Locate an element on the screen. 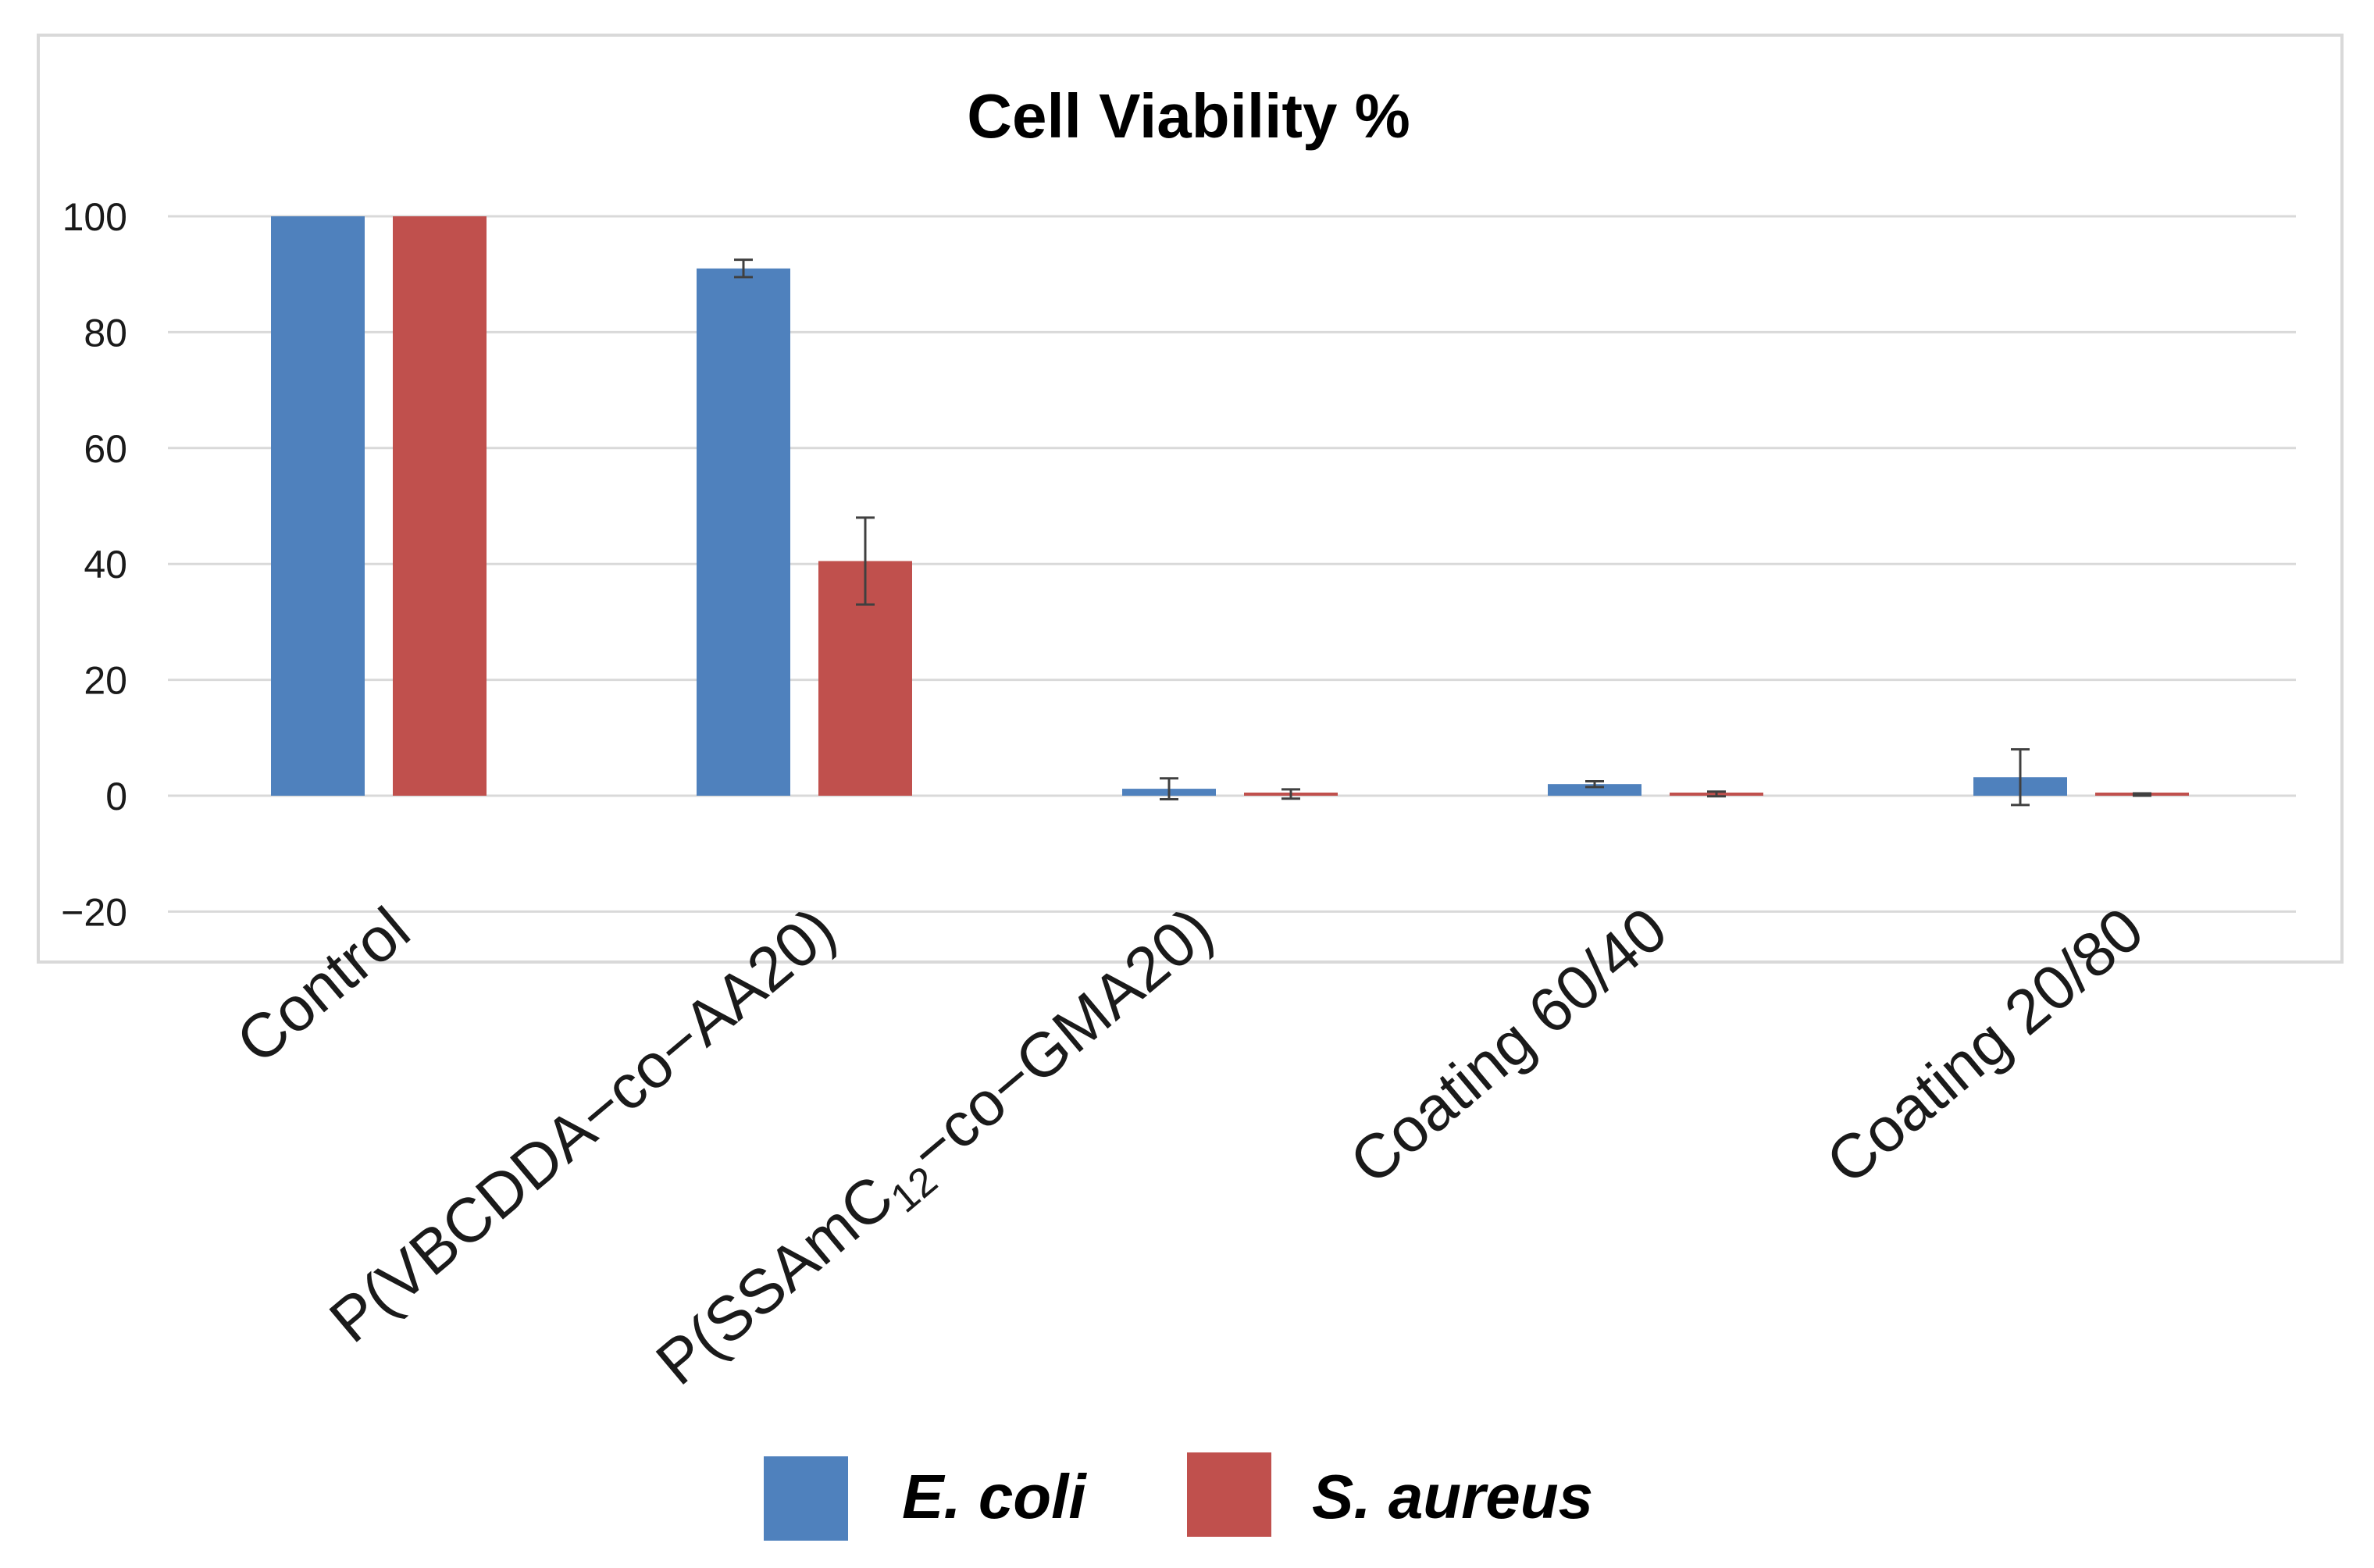  y-tick-label: 80 is located at coordinates (105, 333).